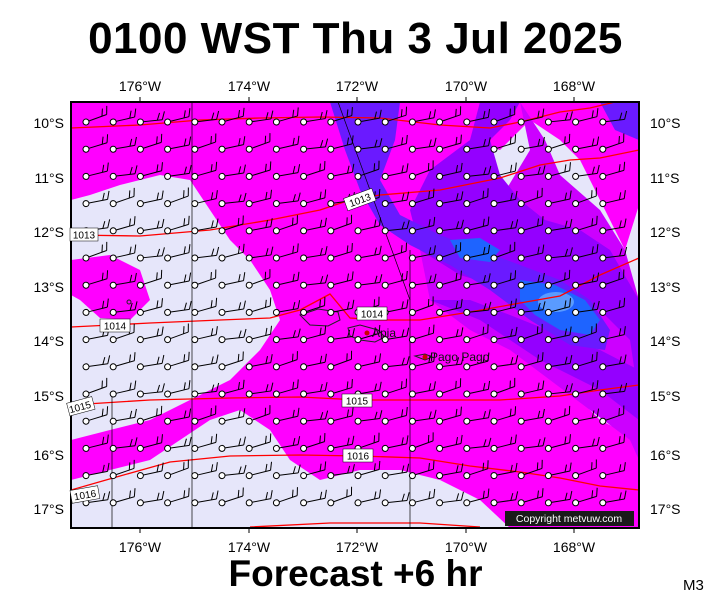  Describe the element at coordinates (48, 455) in the screenshot. I see `lat-tick-left-16: 16°S` at that location.